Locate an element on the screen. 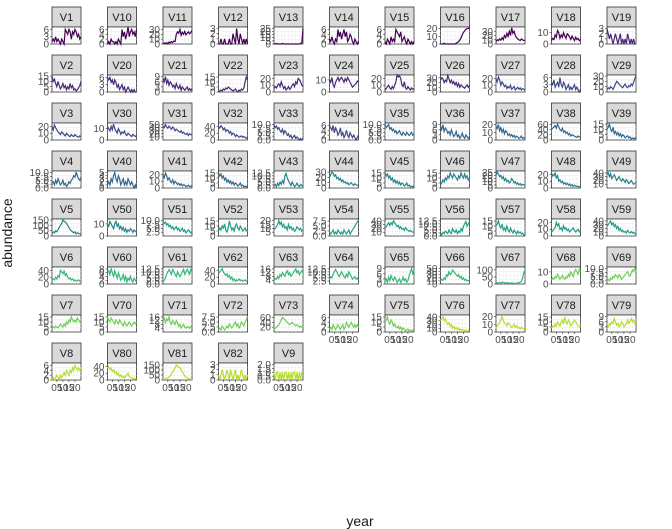 This screenshot has height=529, width=672. y-tick-label: 5 is located at coordinates (46, 87).